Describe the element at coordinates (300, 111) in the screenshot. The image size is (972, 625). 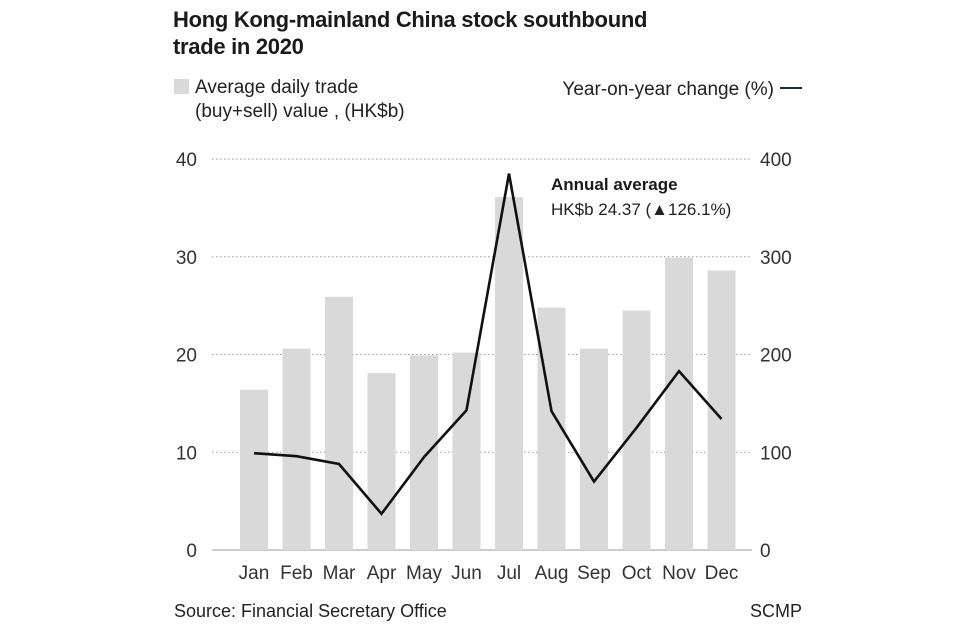
I see `legend-bars-label-2: (buy+sell) value , (HK$b)` at that location.